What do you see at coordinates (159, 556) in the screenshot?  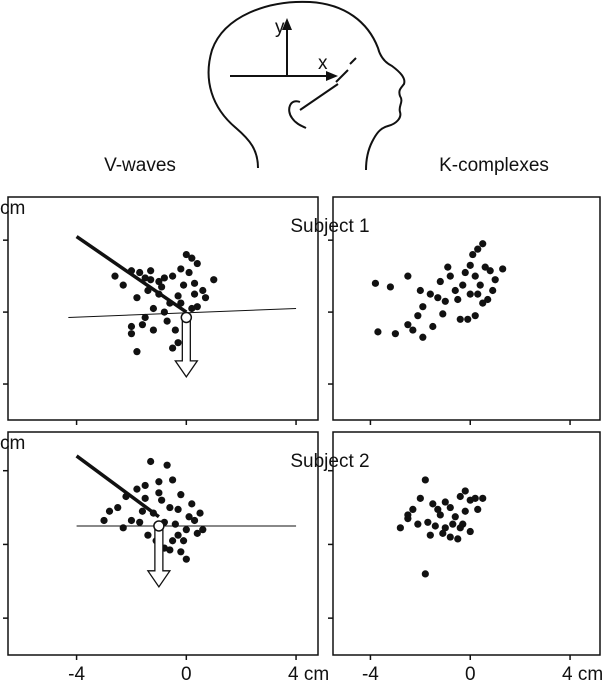 I see `mean-arrow` at bounding box center [159, 556].